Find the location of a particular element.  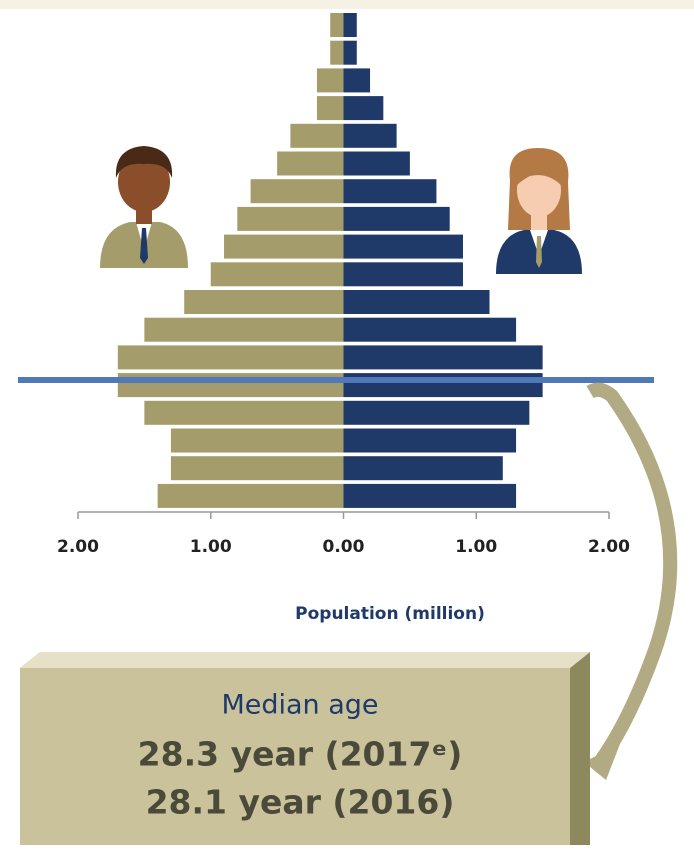

top-strip is located at coordinates (347, 4).